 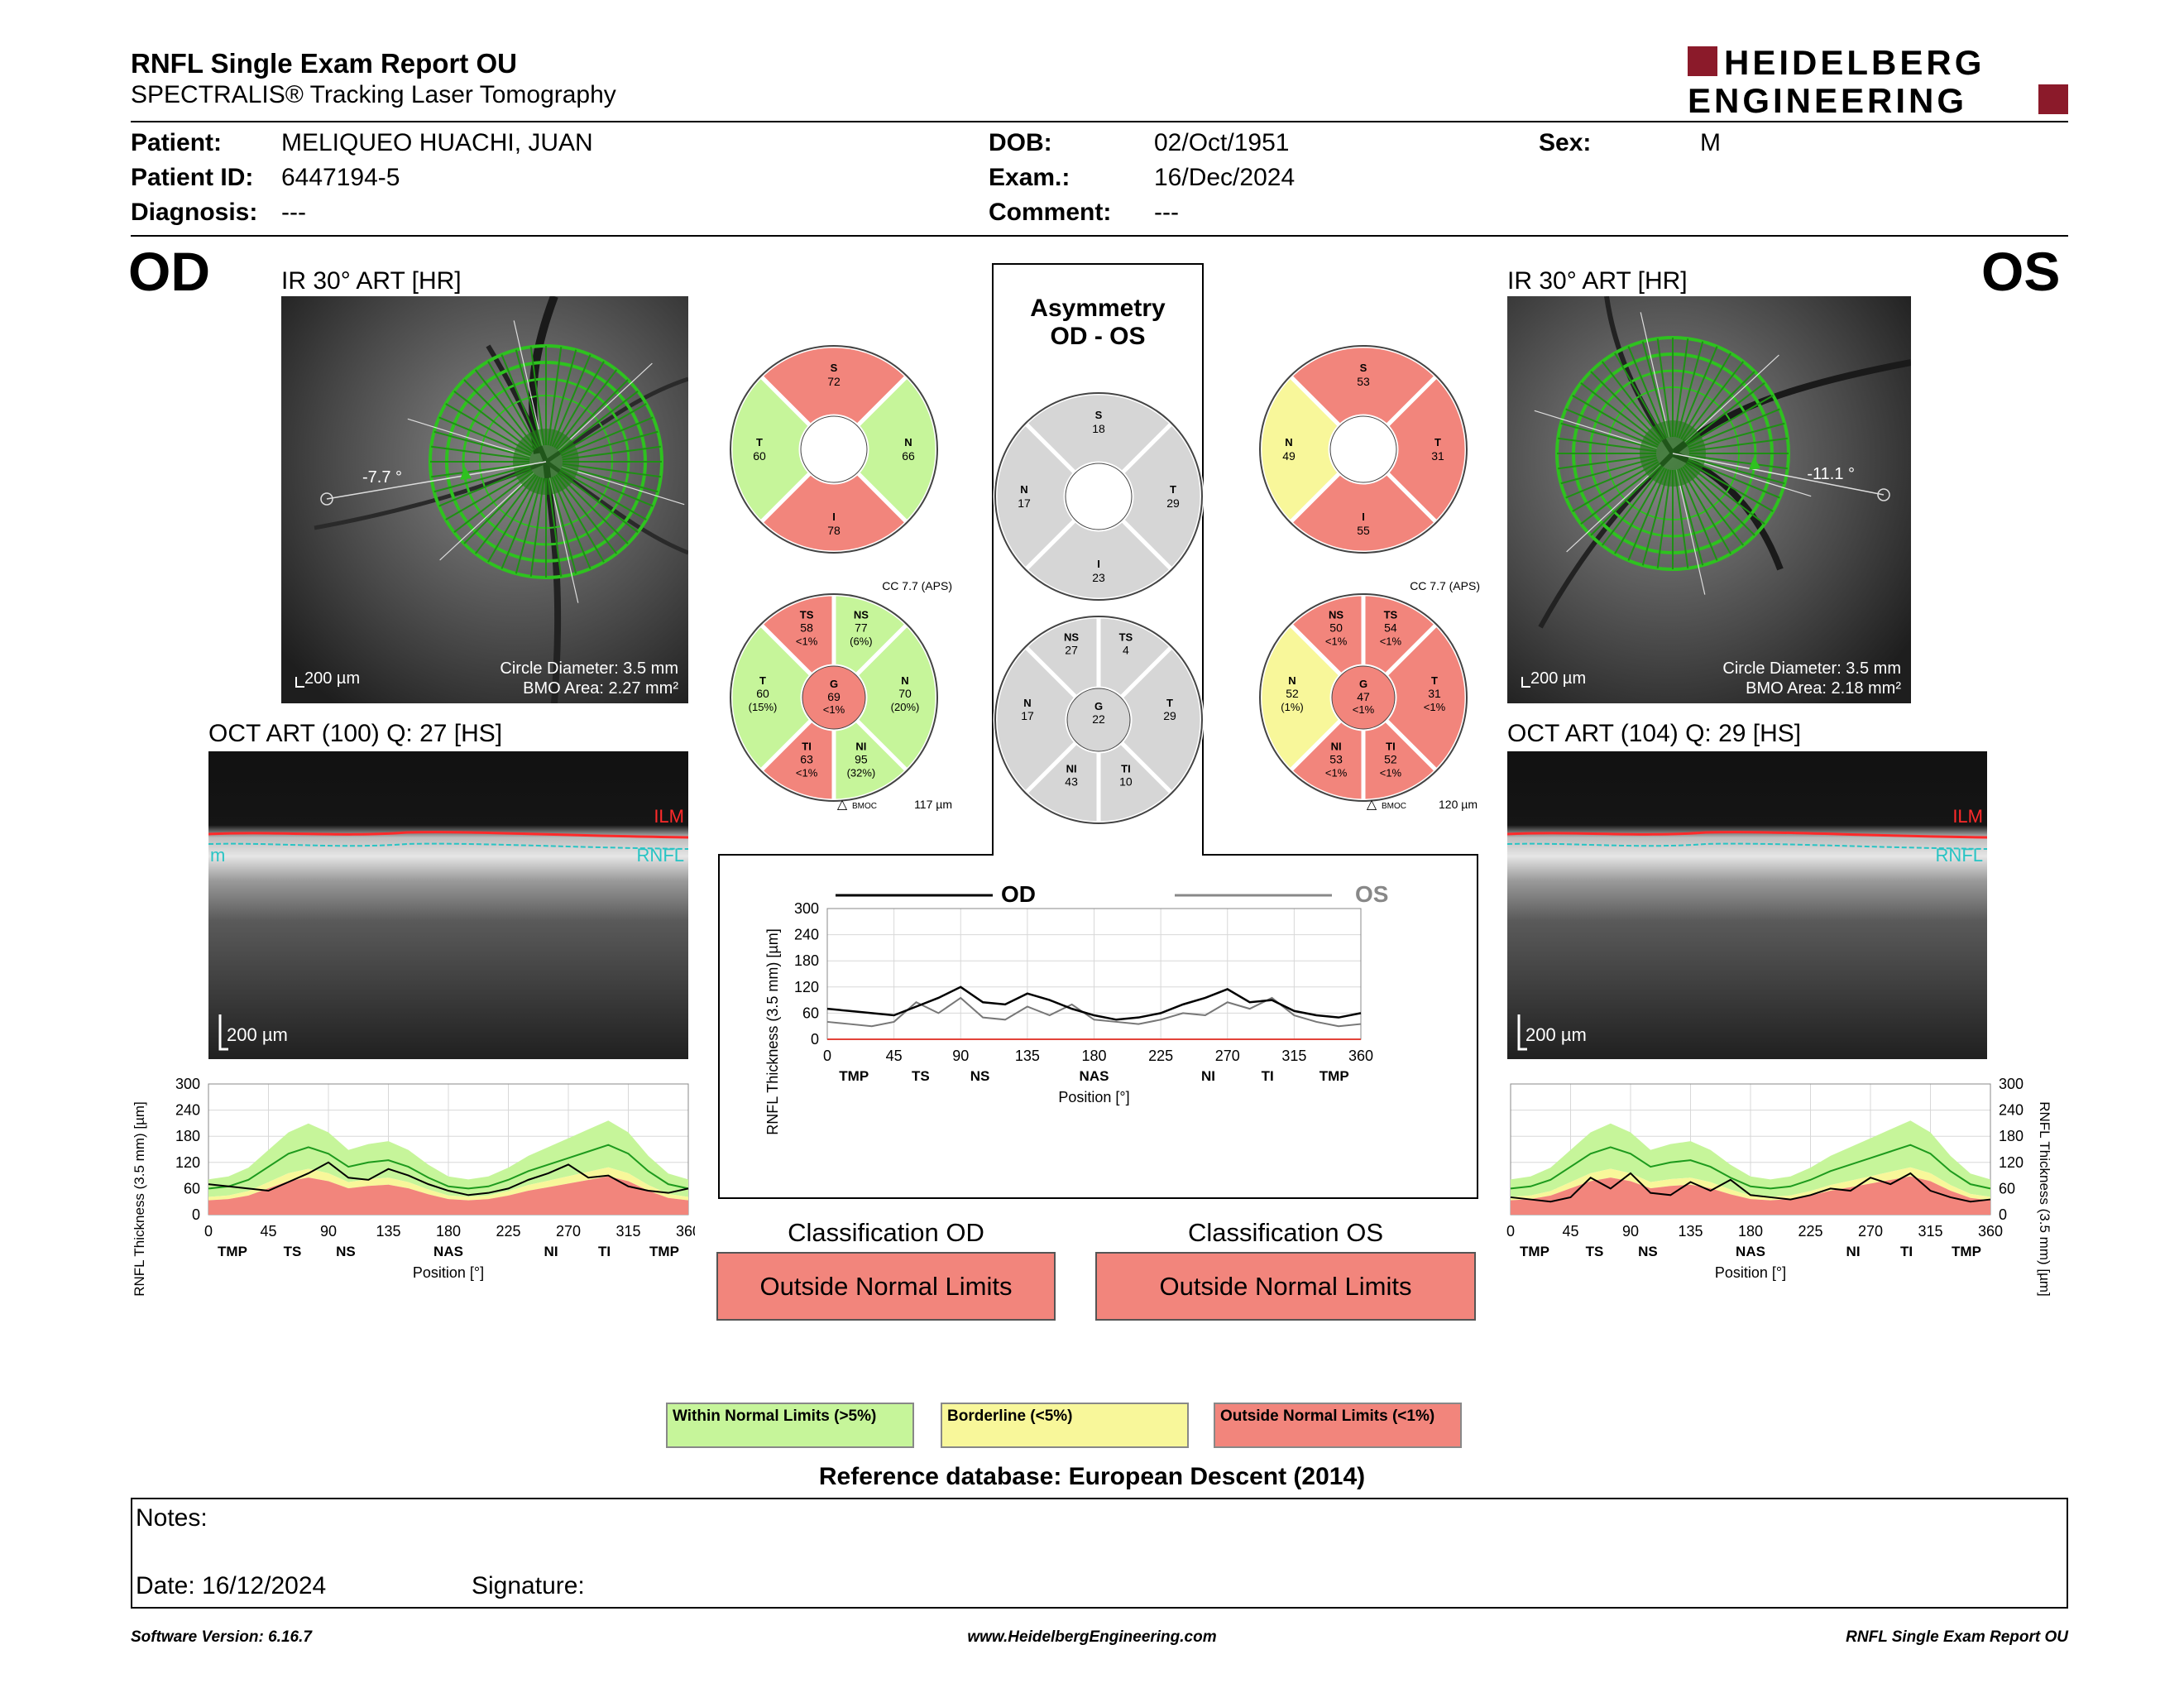 What do you see at coordinates (187, 1162) in the screenshot?
I see `y-tick-label: 120` at bounding box center [187, 1162].